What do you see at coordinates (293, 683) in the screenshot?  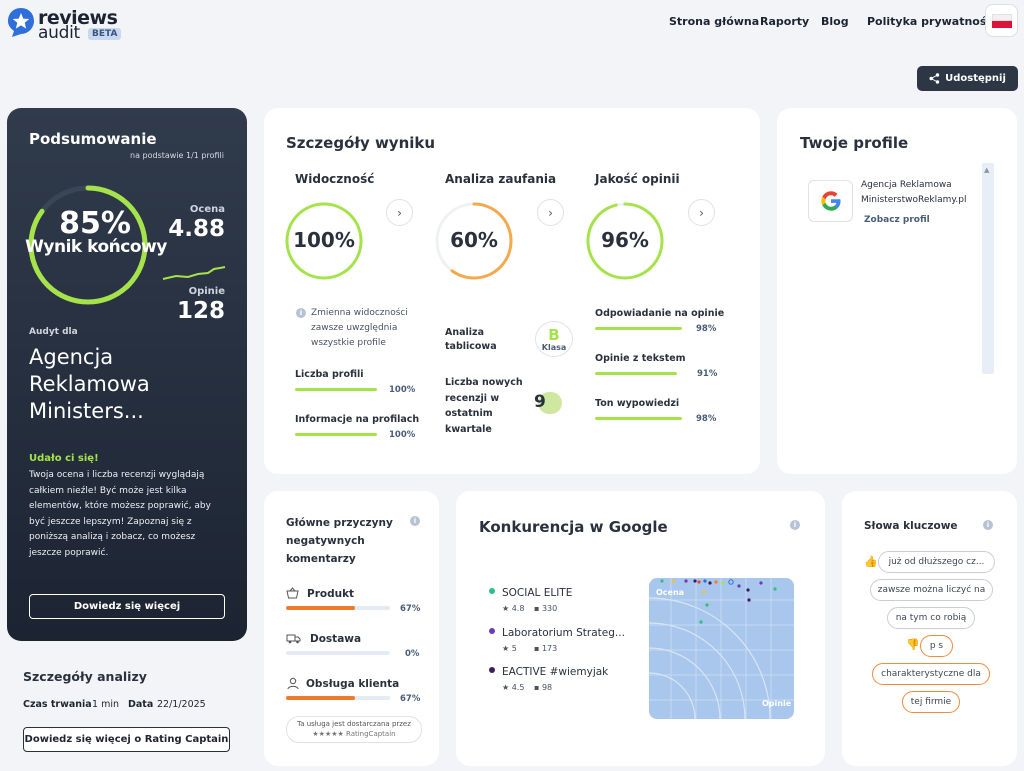 I see `user-icon` at bounding box center [293, 683].